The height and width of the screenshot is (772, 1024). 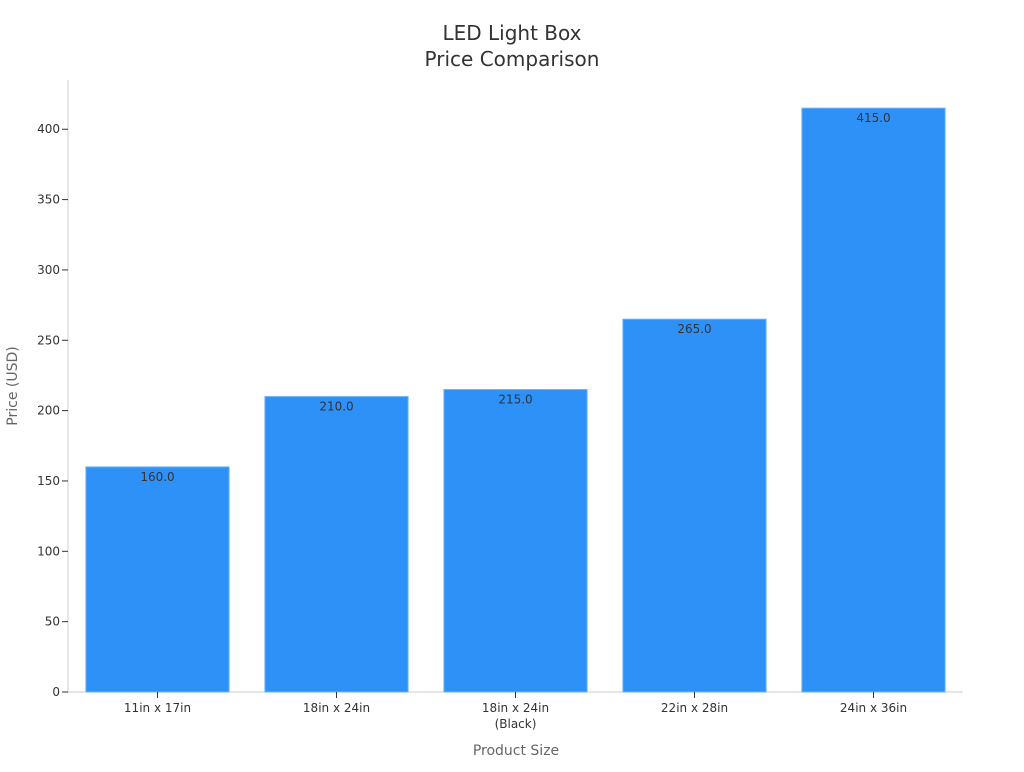 I want to click on x-tick-label: 11in x 17in, so click(x=157, y=708).